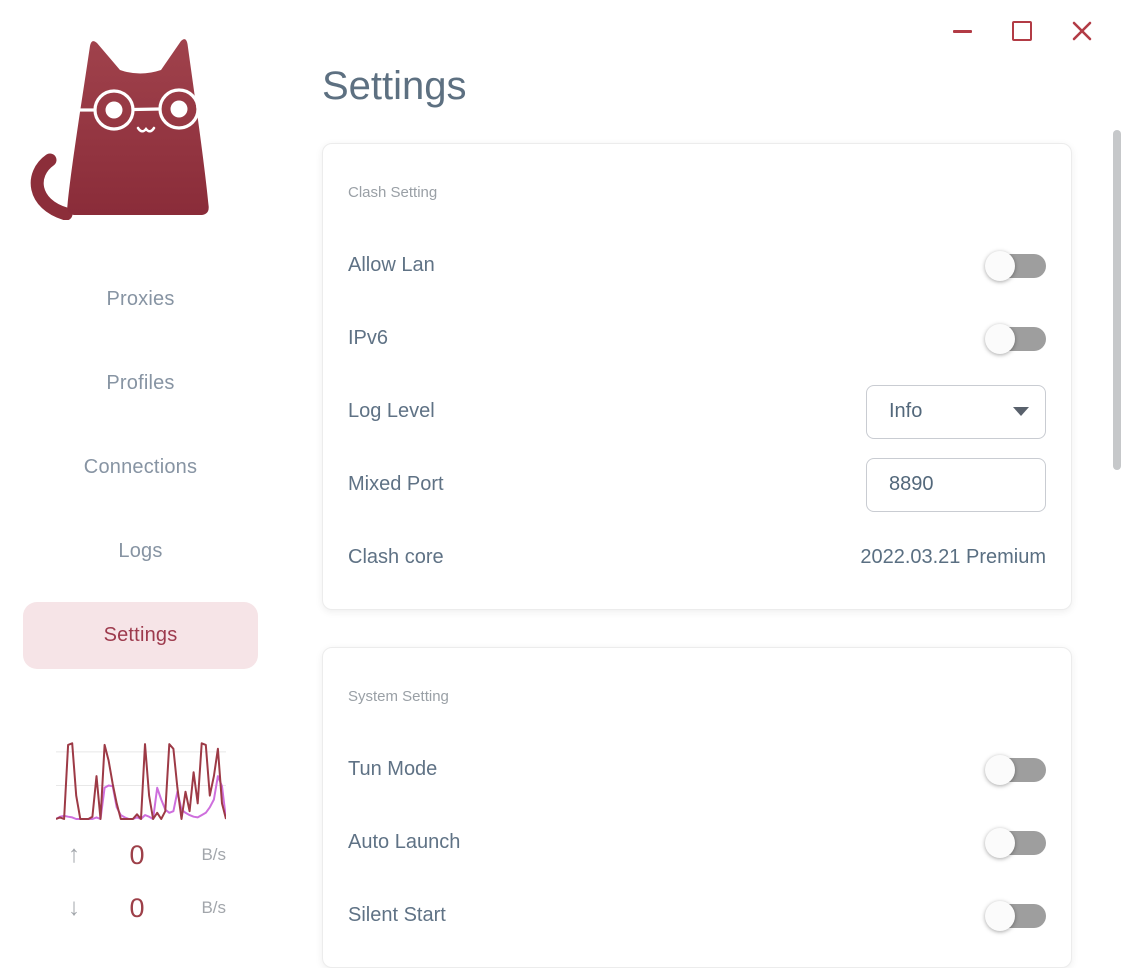 The height and width of the screenshot is (968, 1124). What do you see at coordinates (394, 86) in the screenshot?
I see `page-title: Settings` at bounding box center [394, 86].